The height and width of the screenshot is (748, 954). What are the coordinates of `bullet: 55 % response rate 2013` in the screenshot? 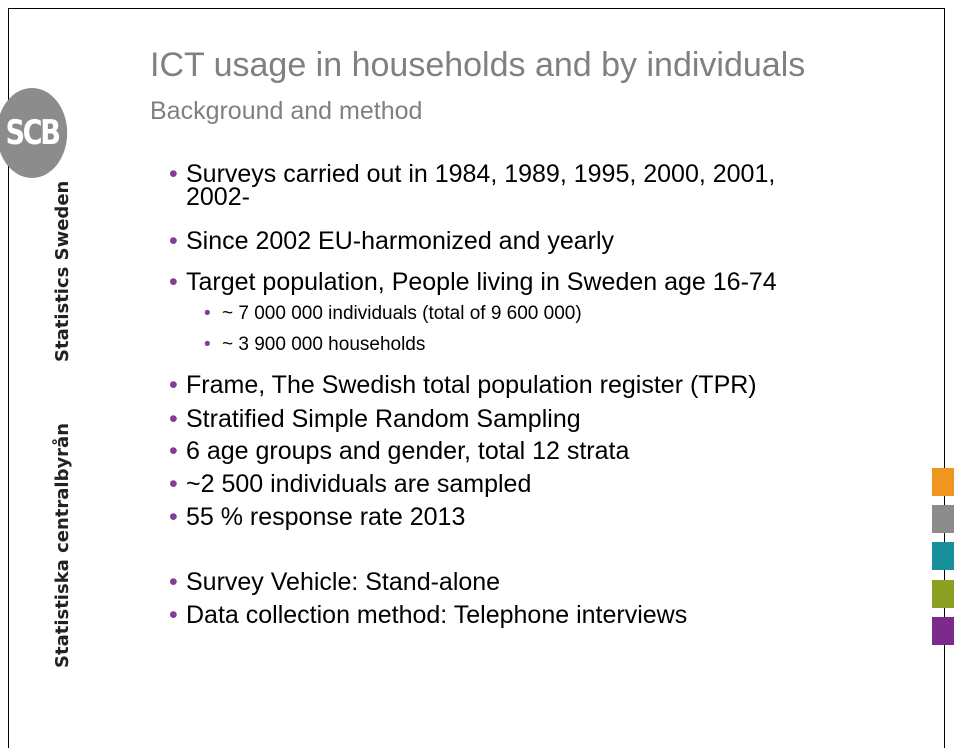 It's located at (477, 517).